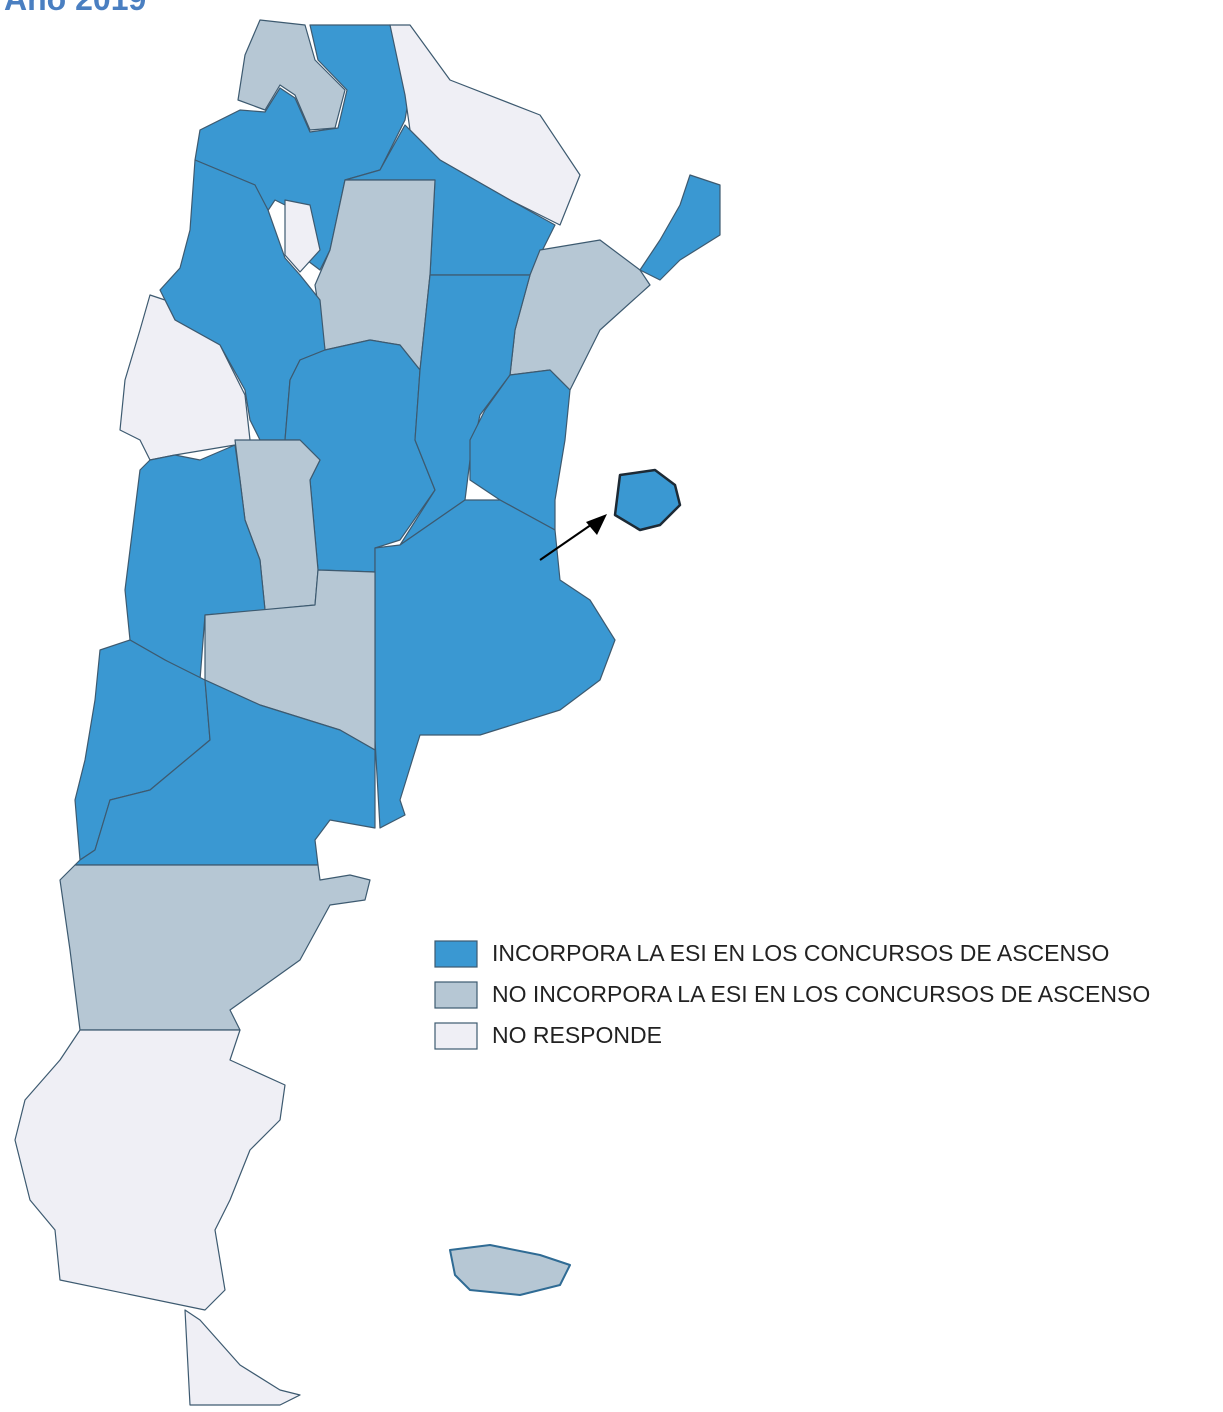 Image resolution: width=1223 pixels, height=1412 pixels. What do you see at coordinates (596, 524) in the screenshot?
I see `arrow-head` at bounding box center [596, 524].